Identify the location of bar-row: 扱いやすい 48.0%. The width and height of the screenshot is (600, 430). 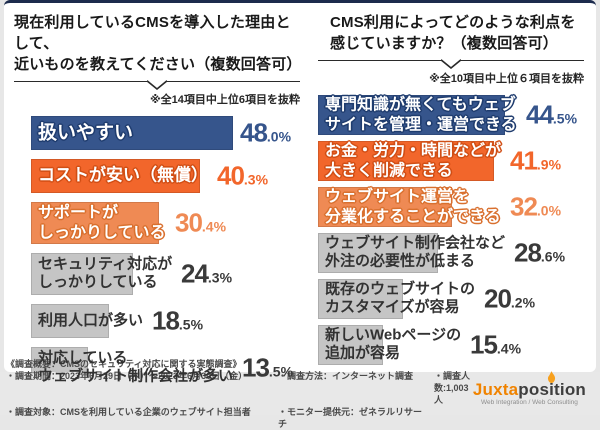
(165, 133).